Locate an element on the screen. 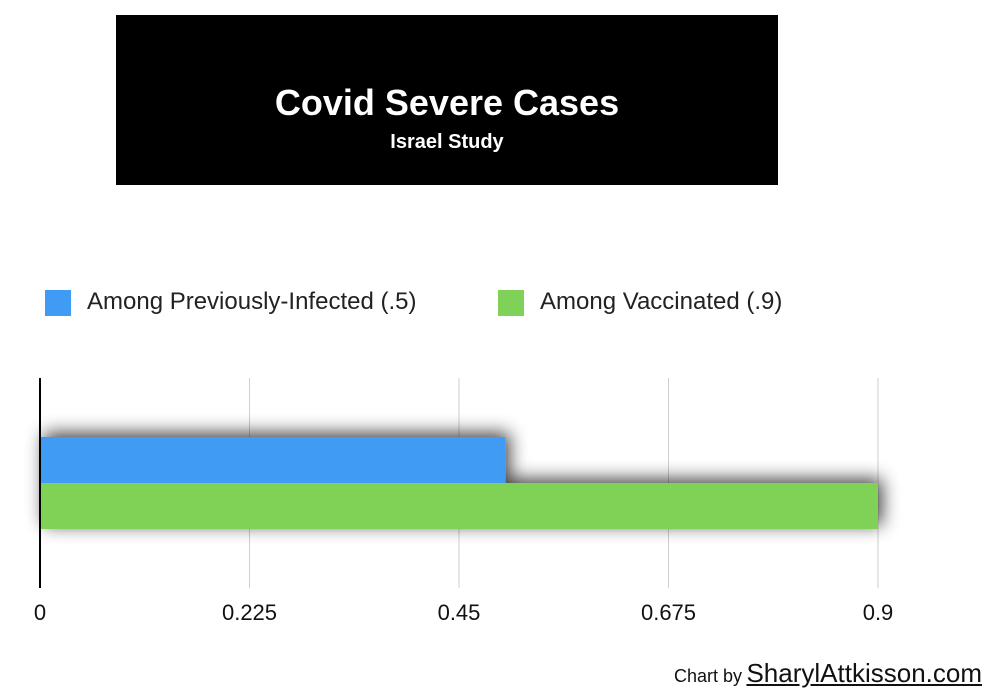 The width and height of the screenshot is (1006, 700). chart-subtitle: Israel Study is located at coordinates (447, 142).